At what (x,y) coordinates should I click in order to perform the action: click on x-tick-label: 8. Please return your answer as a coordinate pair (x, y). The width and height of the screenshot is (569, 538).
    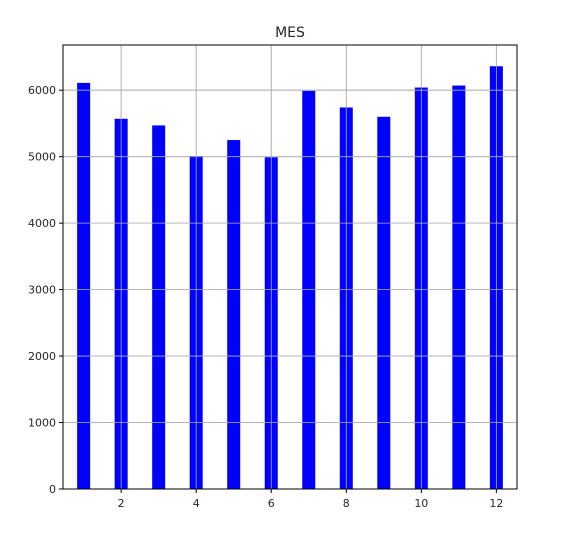
    Looking at the image, I should click on (346, 503).